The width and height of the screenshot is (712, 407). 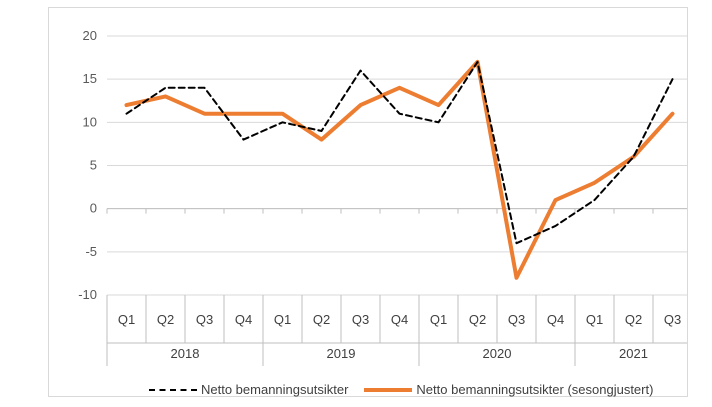 What do you see at coordinates (93, 208) in the screenshot?
I see `y-tick-label: 0` at bounding box center [93, 208].